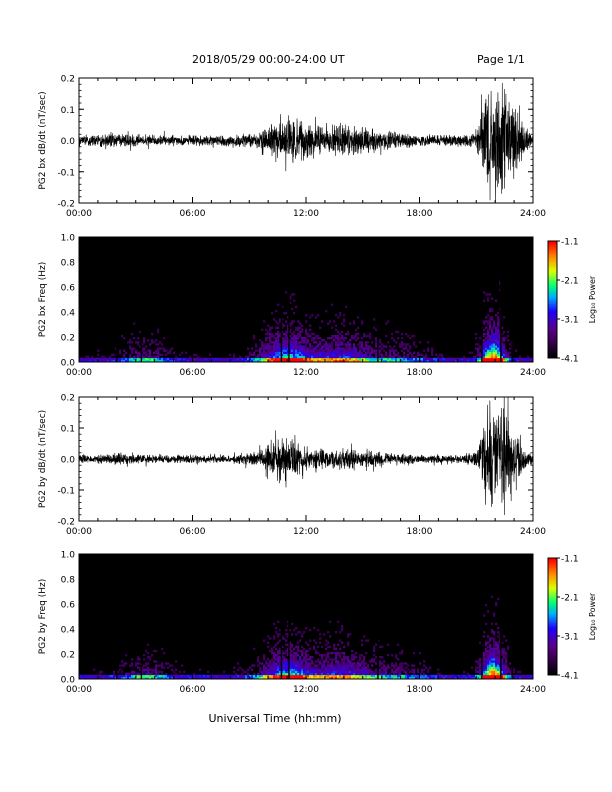 This screenshot has height=792, width=612. I want to click on colorbar-frame, so click(552, 616).